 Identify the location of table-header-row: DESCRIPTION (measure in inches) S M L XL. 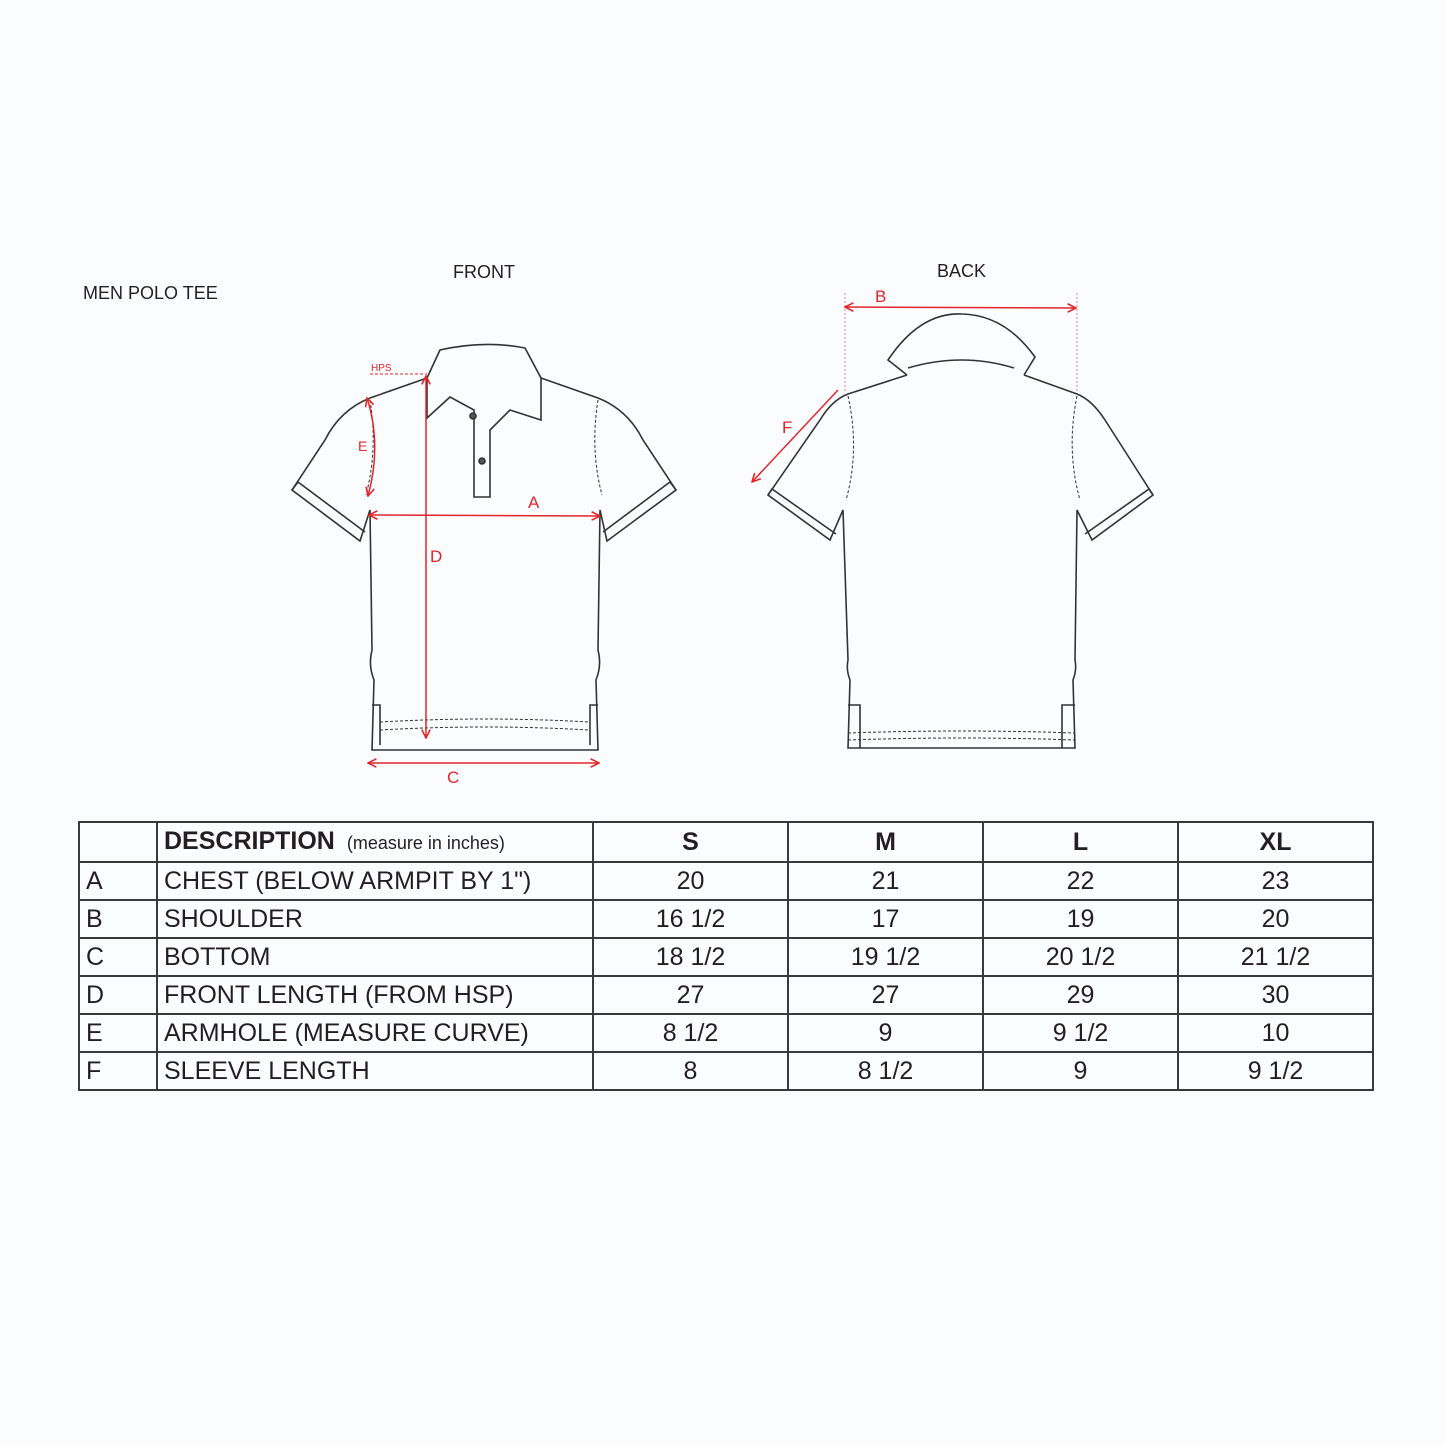
(726, 842).